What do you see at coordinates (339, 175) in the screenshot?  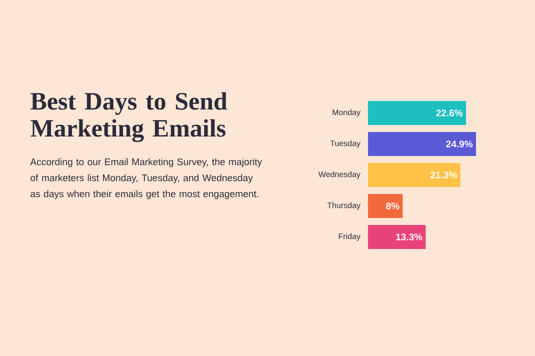 I see `y-tick-label: Wednesday` at bounding box center [339, 175].